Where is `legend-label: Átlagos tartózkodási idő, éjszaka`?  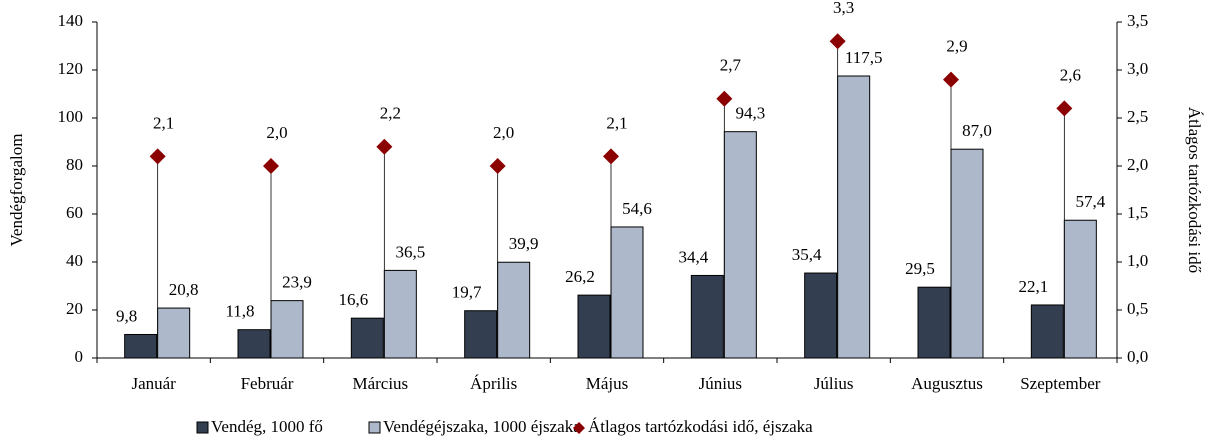
legend-label: Átlagos tartózkodási idő, éjszaka is located at coordinates (700, 426).